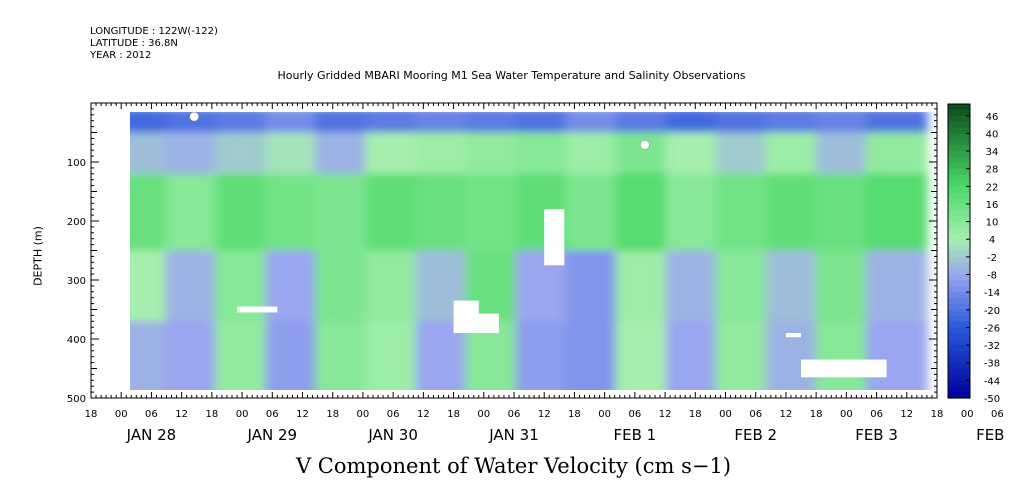 The image size is (1009, 504). I want to click on colorbar-tick-label: -8, so click(992, 276).